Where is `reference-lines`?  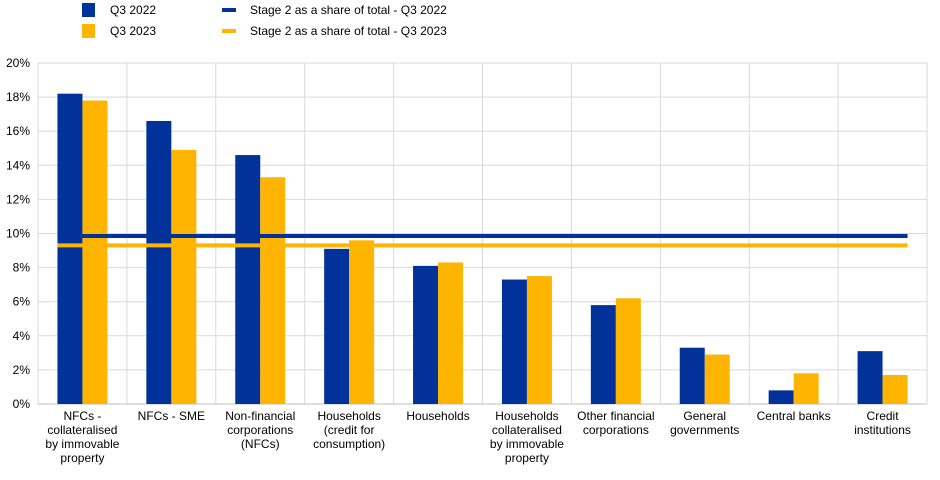 reference-lines is located at coordinates (482, 241).